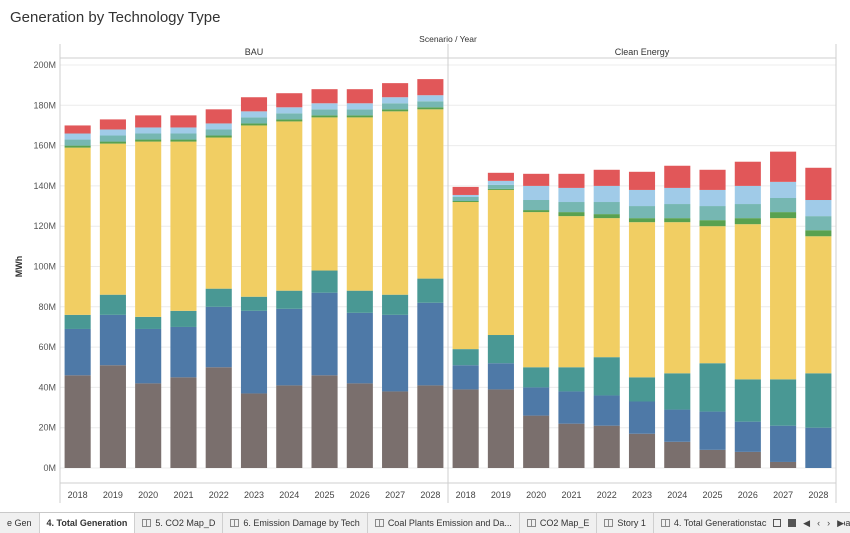  I want to click on last-tab-icon: ▶, so click(840, 522).